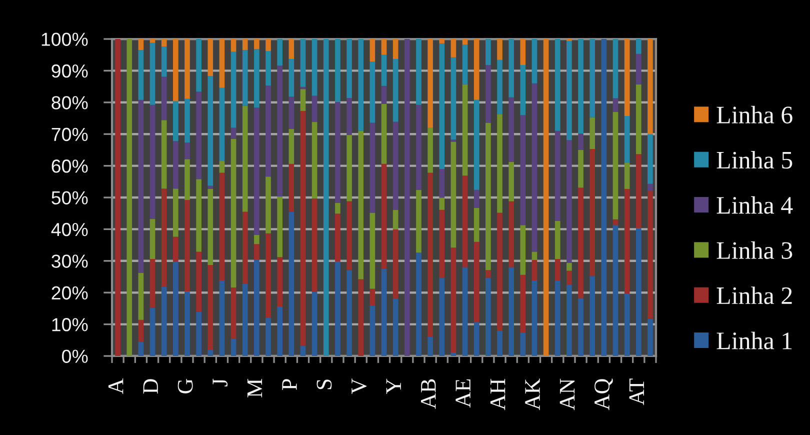 The image size is (810, 435). Describe the element at coordinates (754, 250) in the screenshot. I see `legend-label: Linha 3` at that location.